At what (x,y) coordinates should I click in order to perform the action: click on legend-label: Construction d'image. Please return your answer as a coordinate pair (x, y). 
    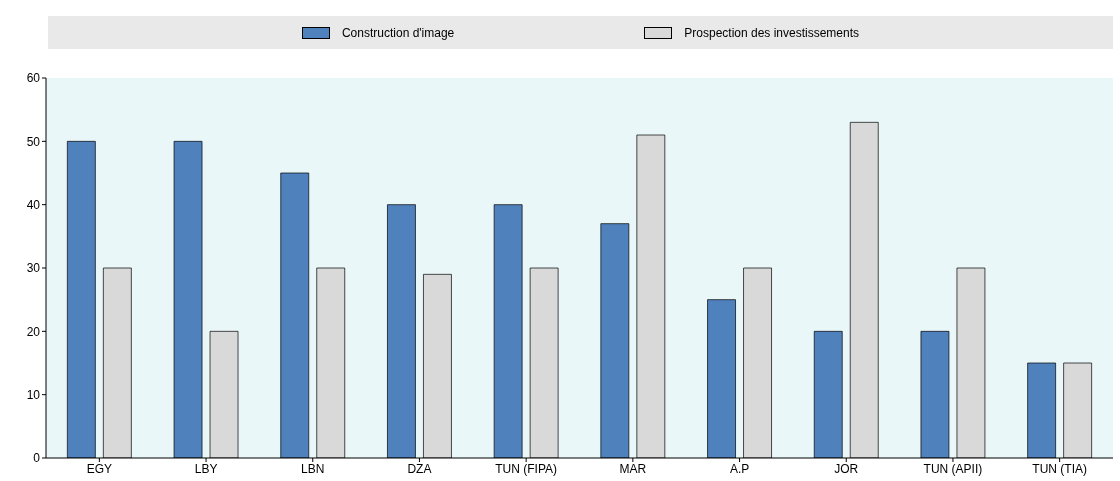
    Looking at the image, I should click on (398, 32).